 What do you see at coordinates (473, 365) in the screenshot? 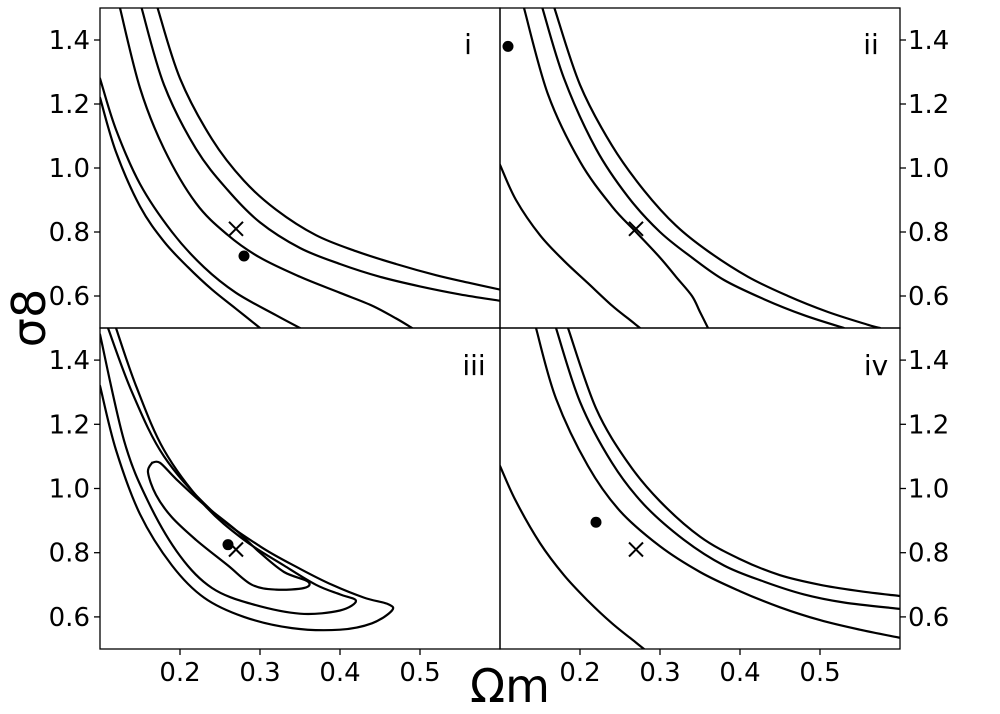
I see `panel-iii-label: iii` at bounding box center [473, 365].